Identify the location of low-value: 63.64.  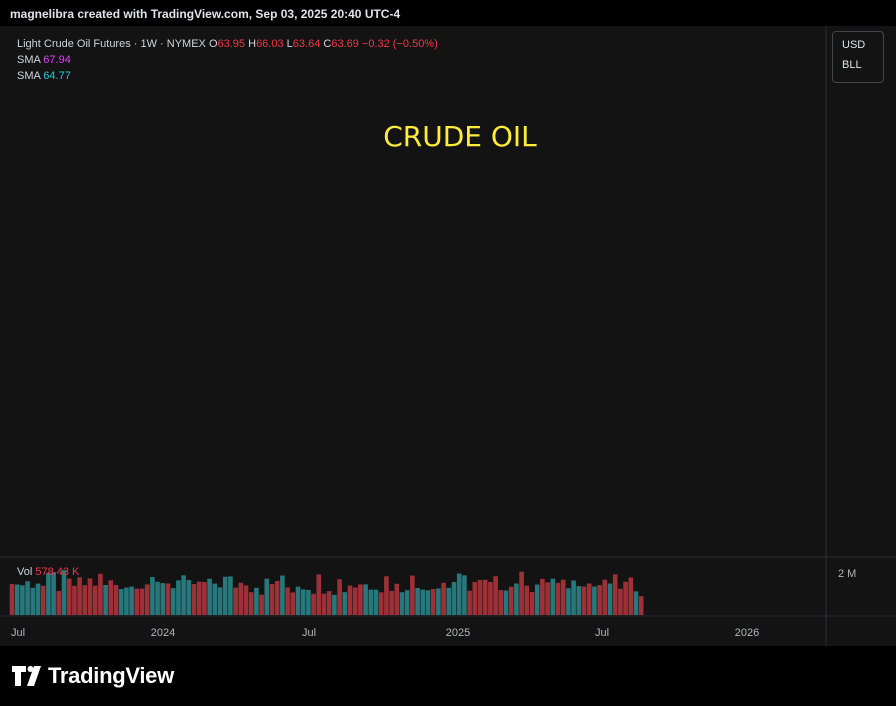
(306, 44).